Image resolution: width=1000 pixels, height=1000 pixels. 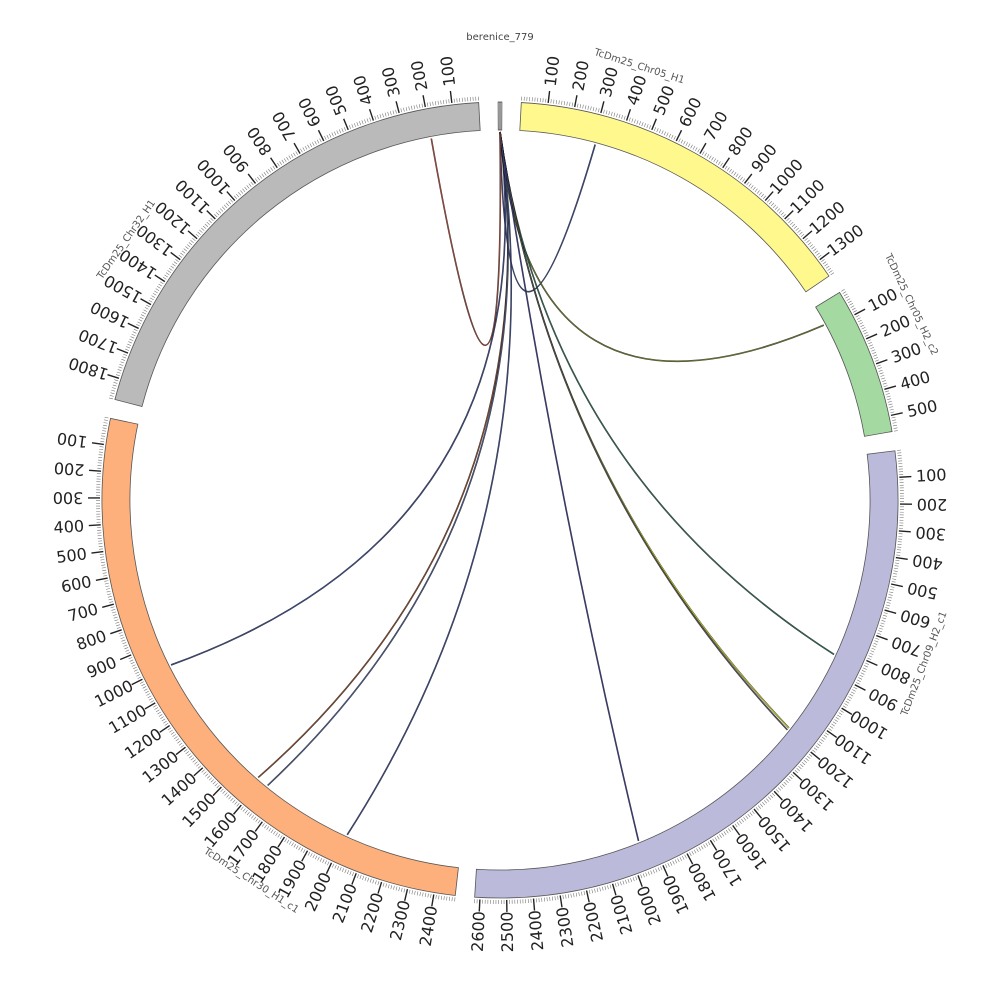 What do you see at coordinates (68, 497) in the screenshot?
I see `tick-label: 300` at bounding box center [68, 497].